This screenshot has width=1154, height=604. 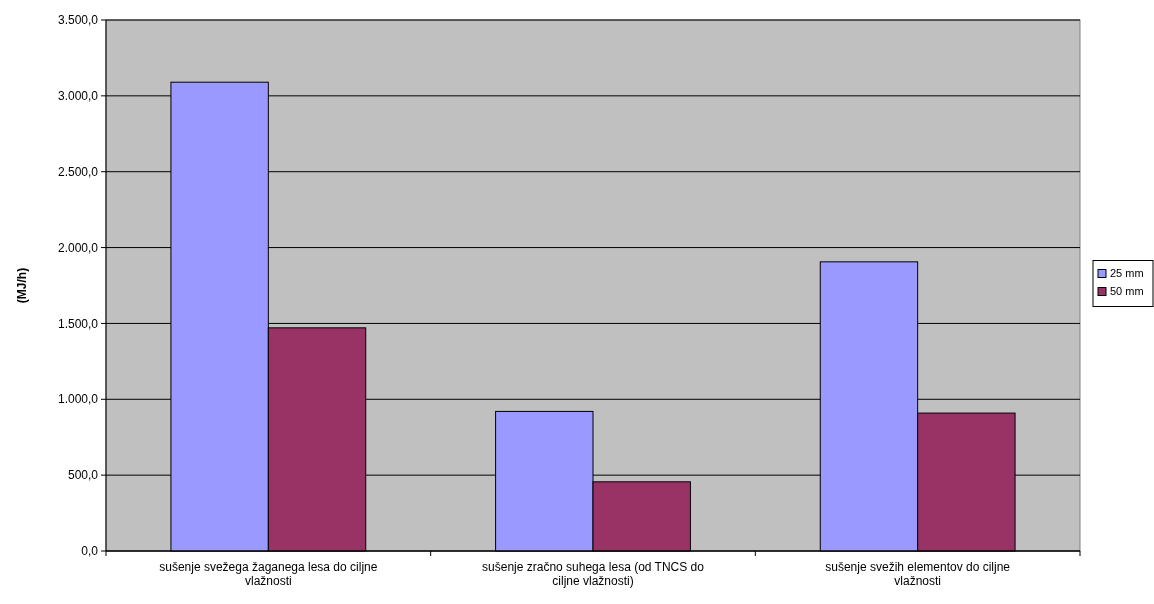 I want to click on y-tick-label: 1.500,0, so click(x=78, y=323).